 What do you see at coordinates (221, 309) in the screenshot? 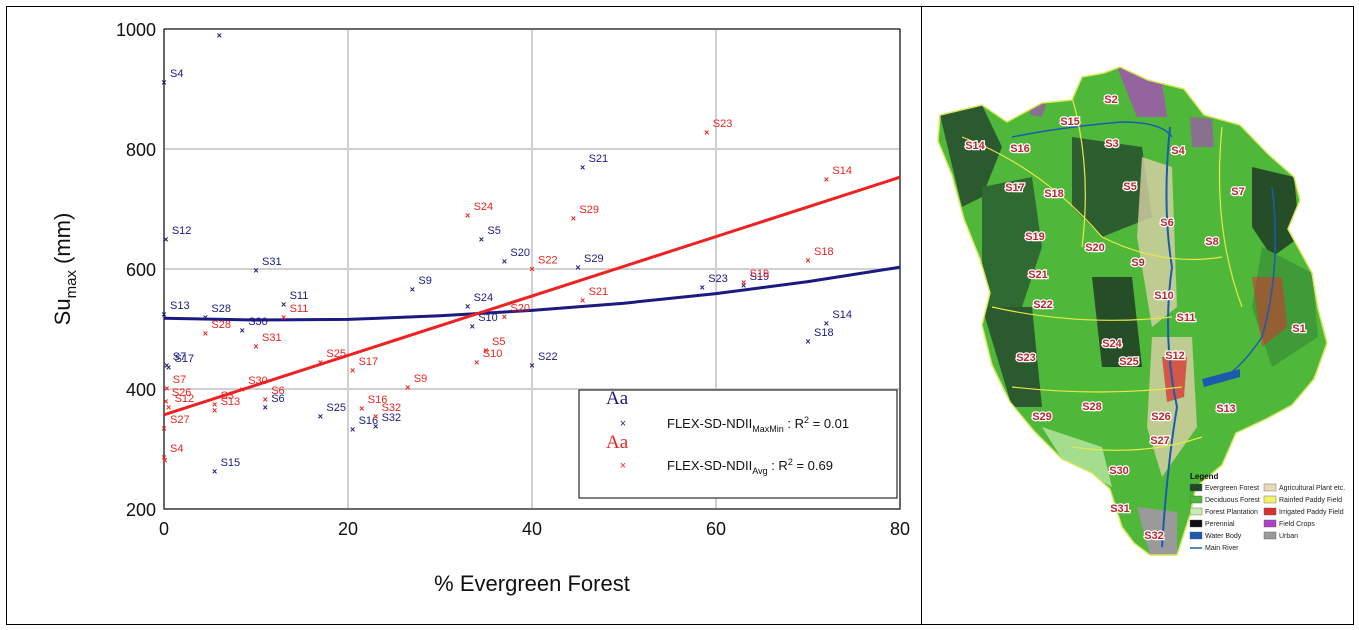
I see `point-label-maxmin: S28` at bounding box center [221, 309].